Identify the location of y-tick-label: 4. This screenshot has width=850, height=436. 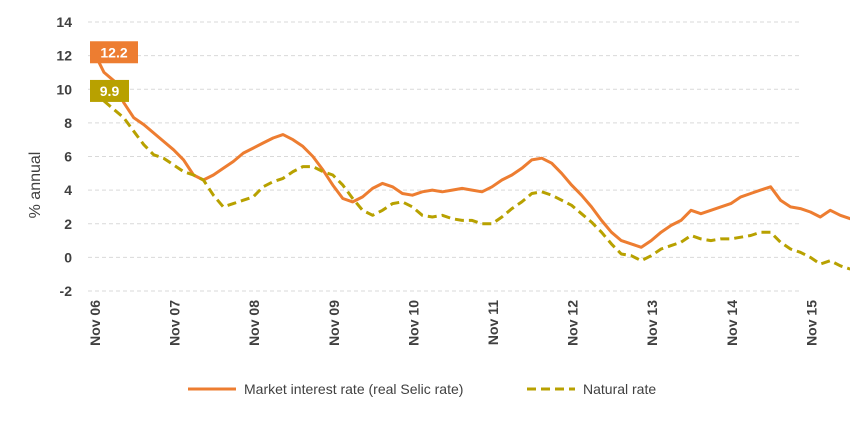
(68, 190).